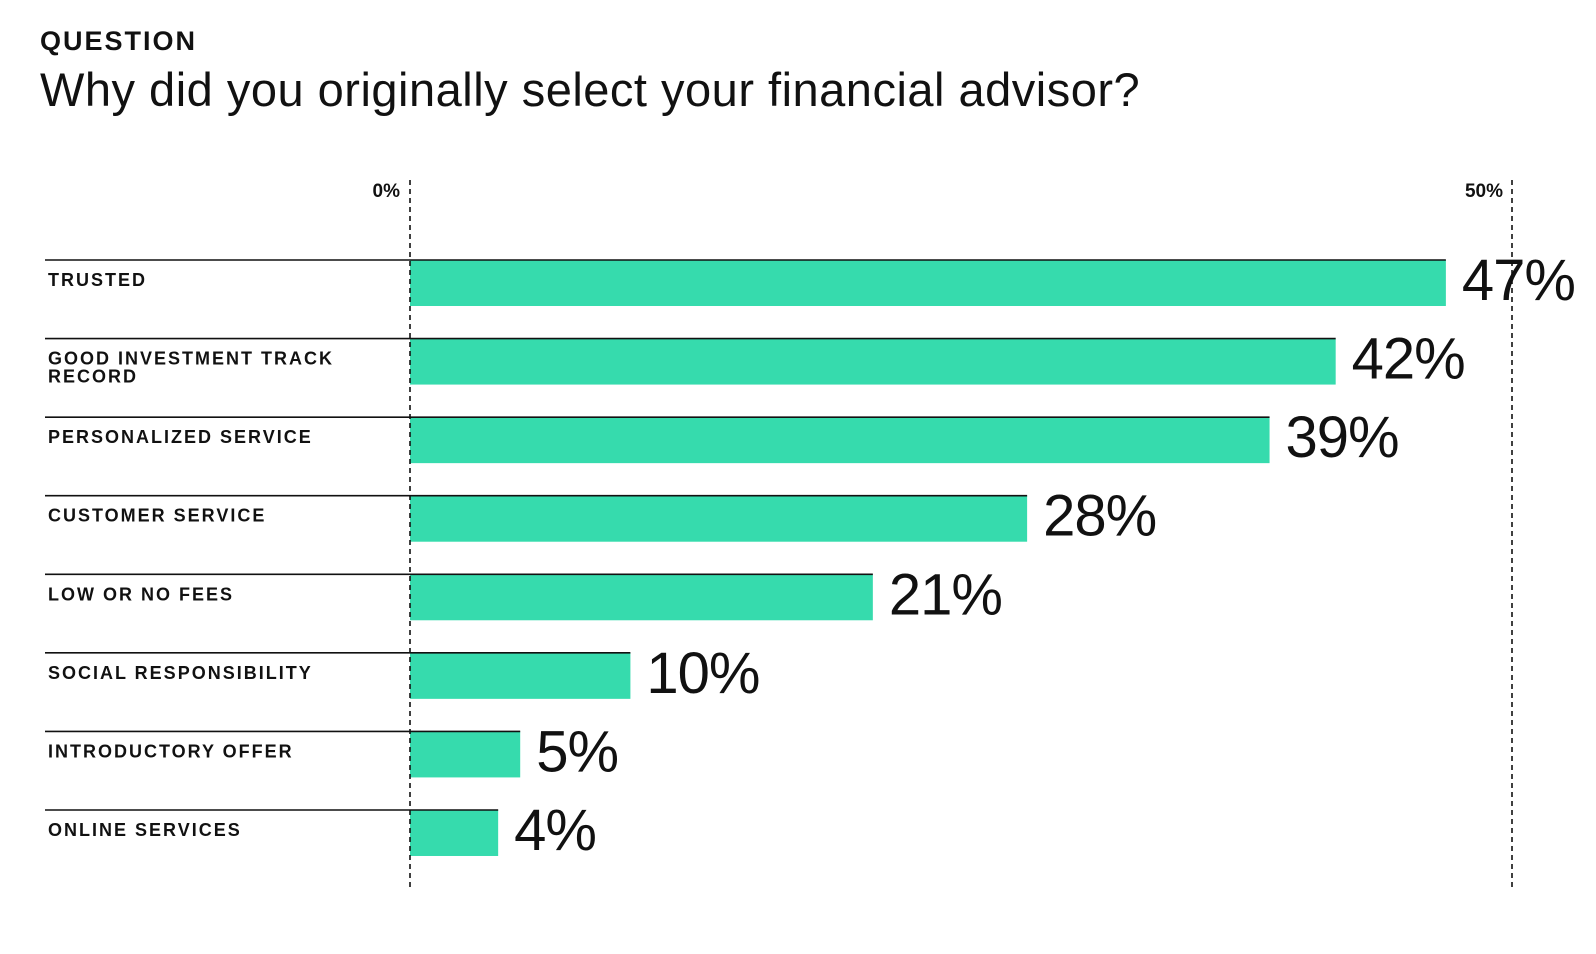 The image size is (1596, 954). I want to click on category-label: GOOD INVESTMENT TRACK, so click(191, 359).